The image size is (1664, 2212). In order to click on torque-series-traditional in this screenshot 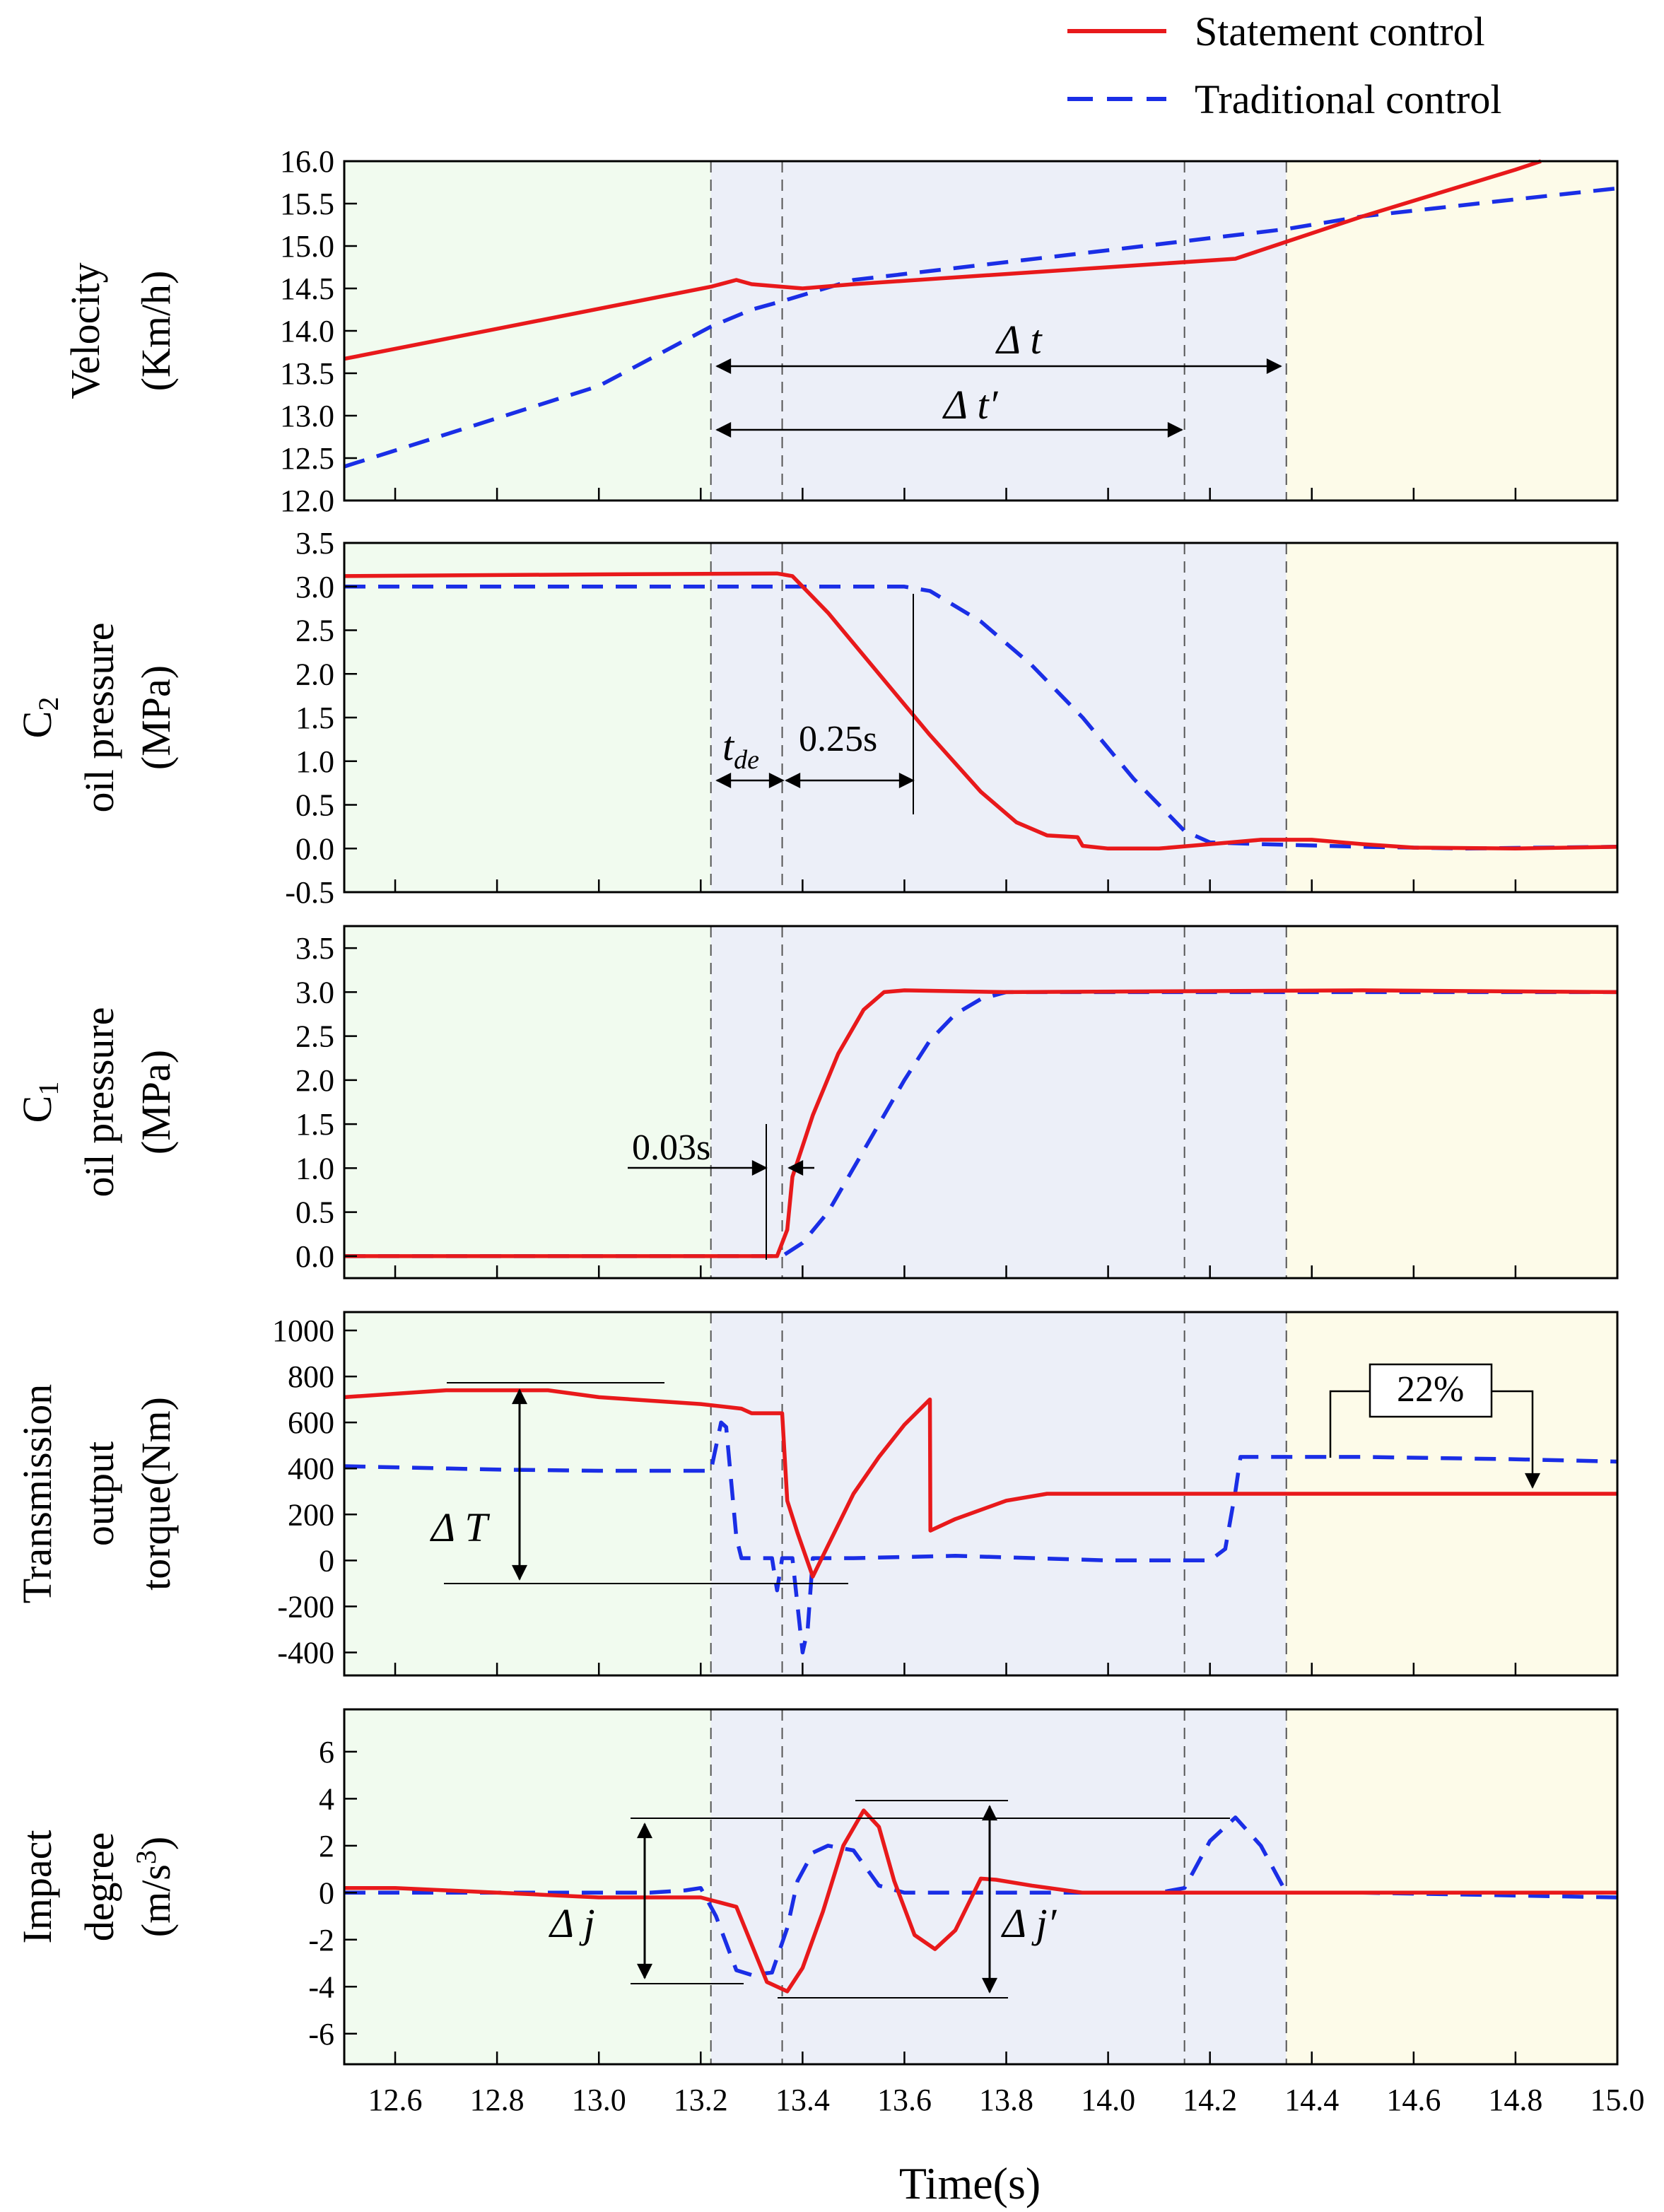, I will do `click(981, 1537)`.